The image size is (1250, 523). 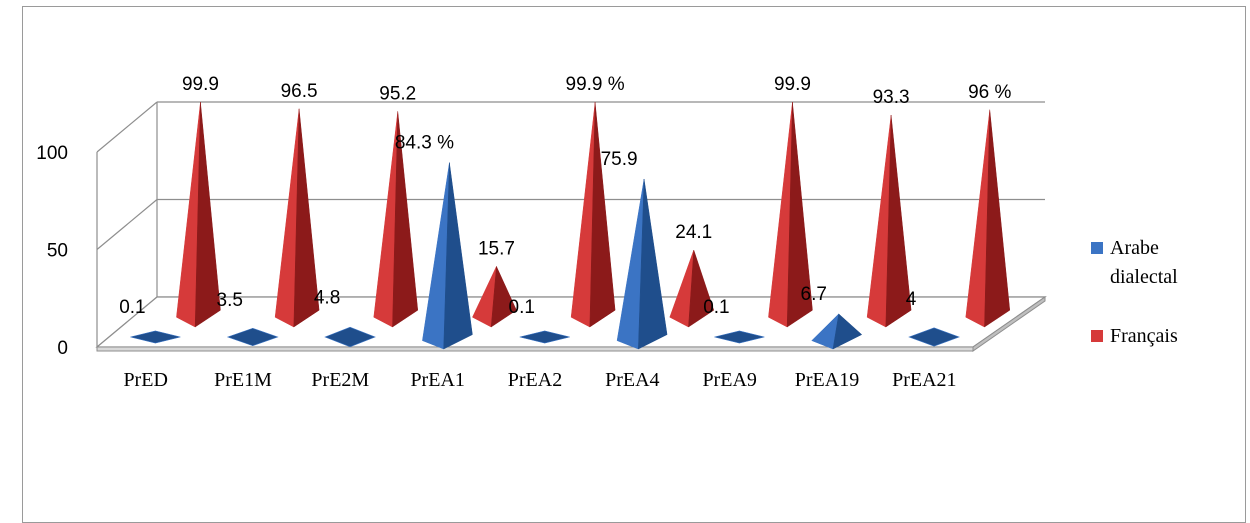 I want to click on pyramid-francais-prea19, so click(x=889, y=221).